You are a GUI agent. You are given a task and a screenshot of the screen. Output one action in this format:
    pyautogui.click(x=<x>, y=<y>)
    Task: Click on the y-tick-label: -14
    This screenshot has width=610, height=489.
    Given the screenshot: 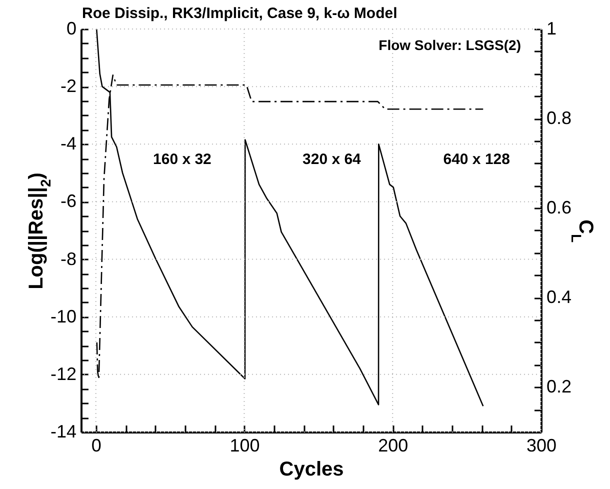 What is the action you would take?
    pyautogui.click(x=63, y=432)
    